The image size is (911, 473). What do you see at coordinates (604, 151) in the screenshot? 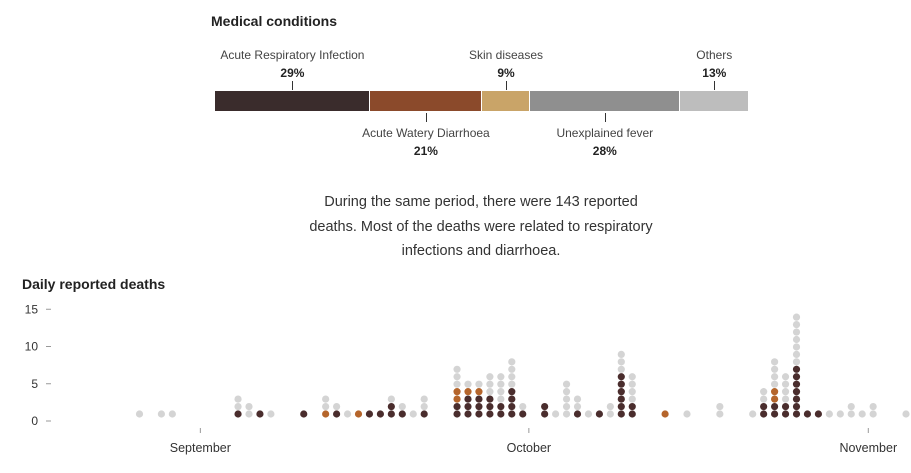
I see `condition-percent: 28%` at bounding box center [604, 151].